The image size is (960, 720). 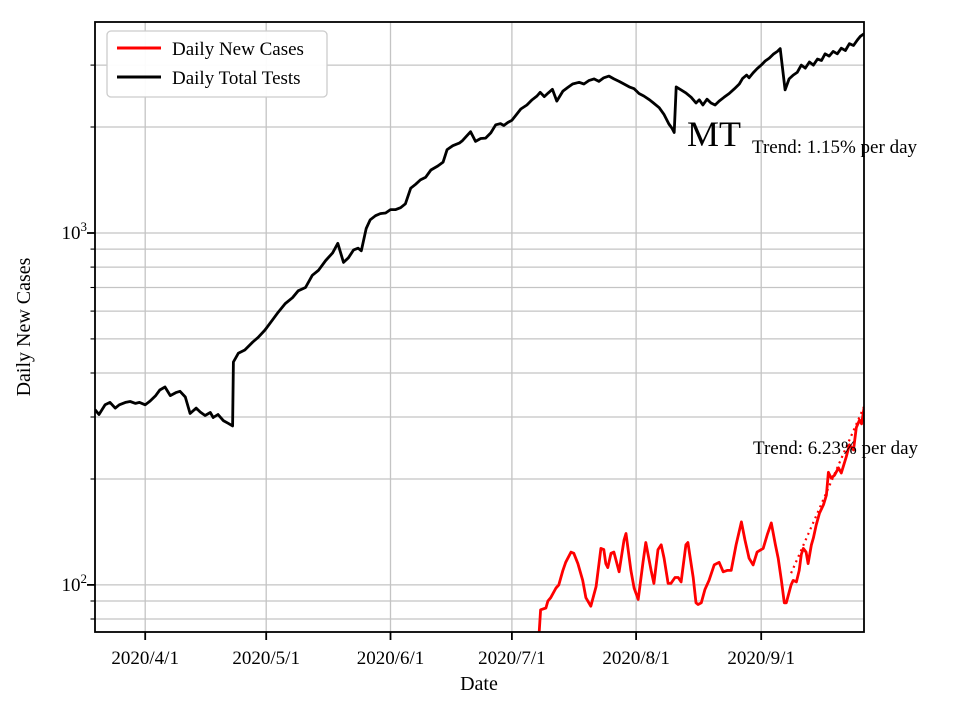 I want to click on cases-trend-annotation: Trend: 6.23% per day, so click(x=835, y=448).